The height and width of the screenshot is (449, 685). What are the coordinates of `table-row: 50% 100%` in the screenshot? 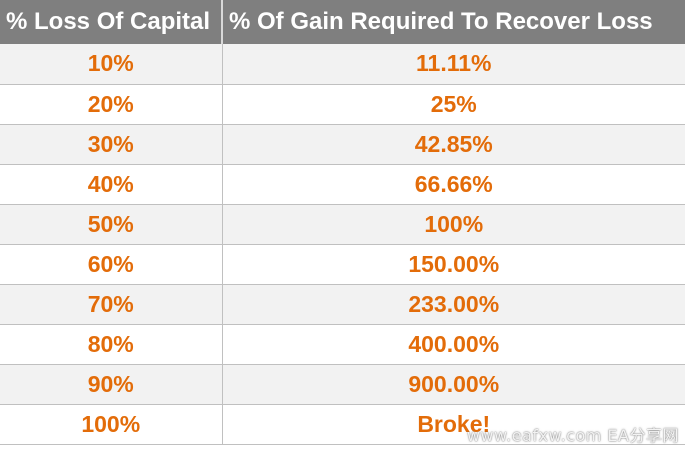 It's located at (342, 224).